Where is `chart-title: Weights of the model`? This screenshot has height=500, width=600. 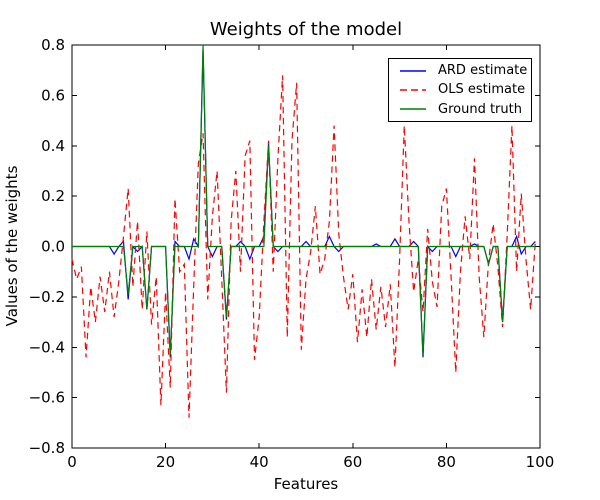 chart-title: Weights of the model is located at coordinates (306, 29).